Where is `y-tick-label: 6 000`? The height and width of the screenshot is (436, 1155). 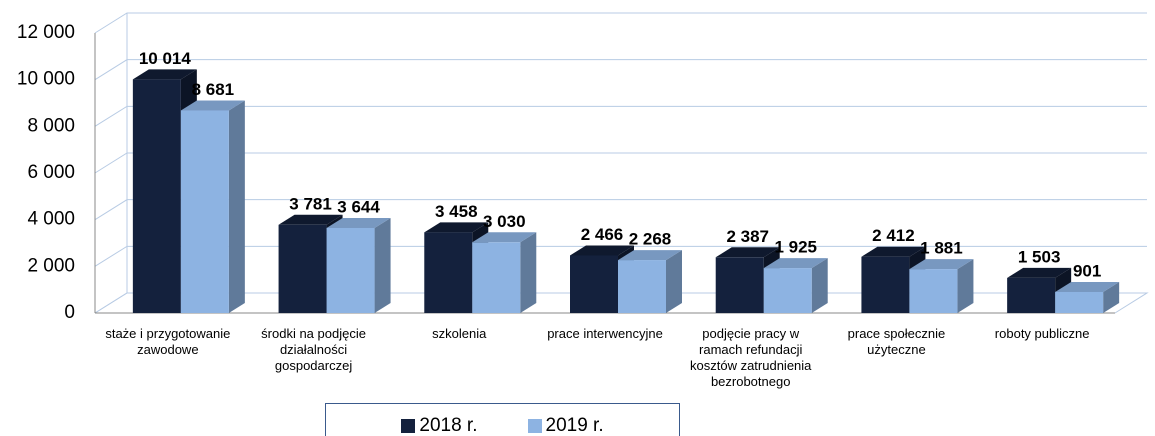 y-tick-label: 6 000 is located at coordinates (51, 172).